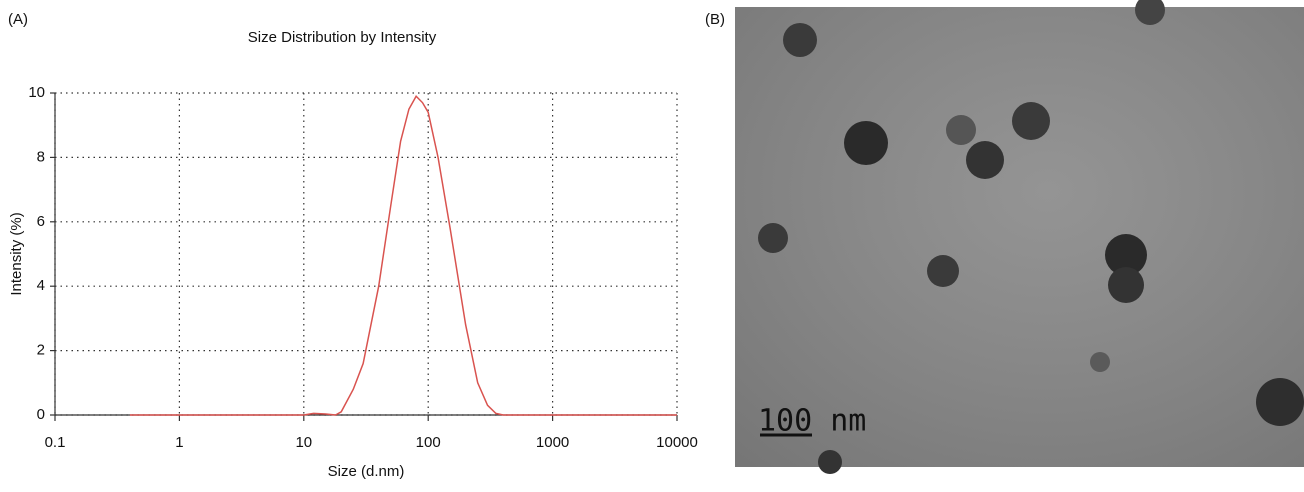 Image resolution: width=1304 pixels, height=492 pixels. What do you see at coordinates (41, 414) in the screenshot?
I see `y-tick-label: 0` at bounding box center [41, 414].